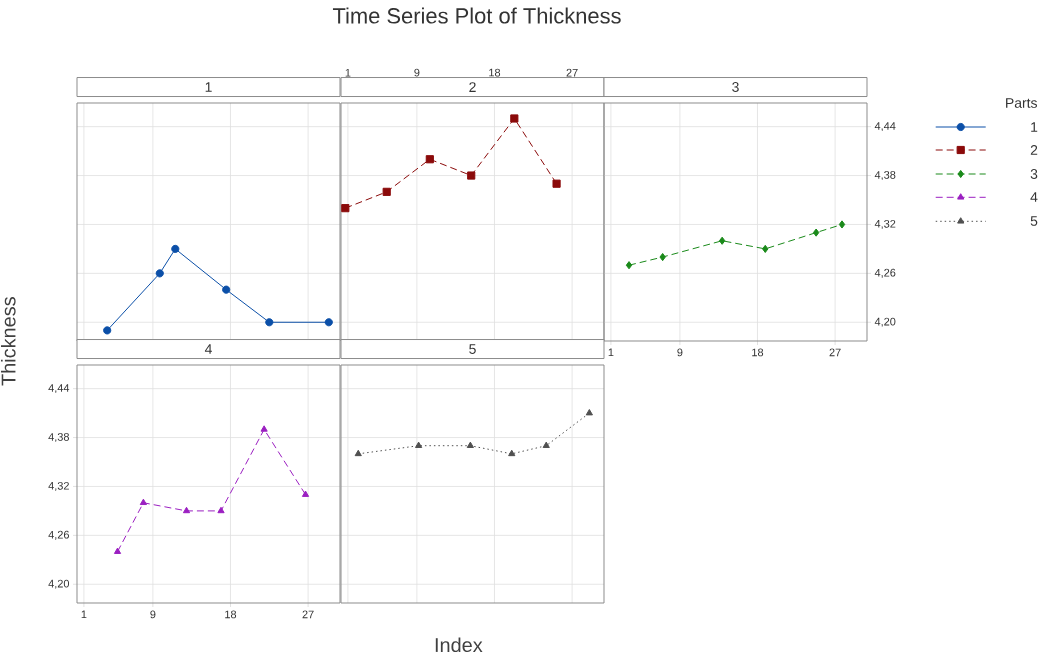  I want to click on chart-title: 5, so click(472, 349).